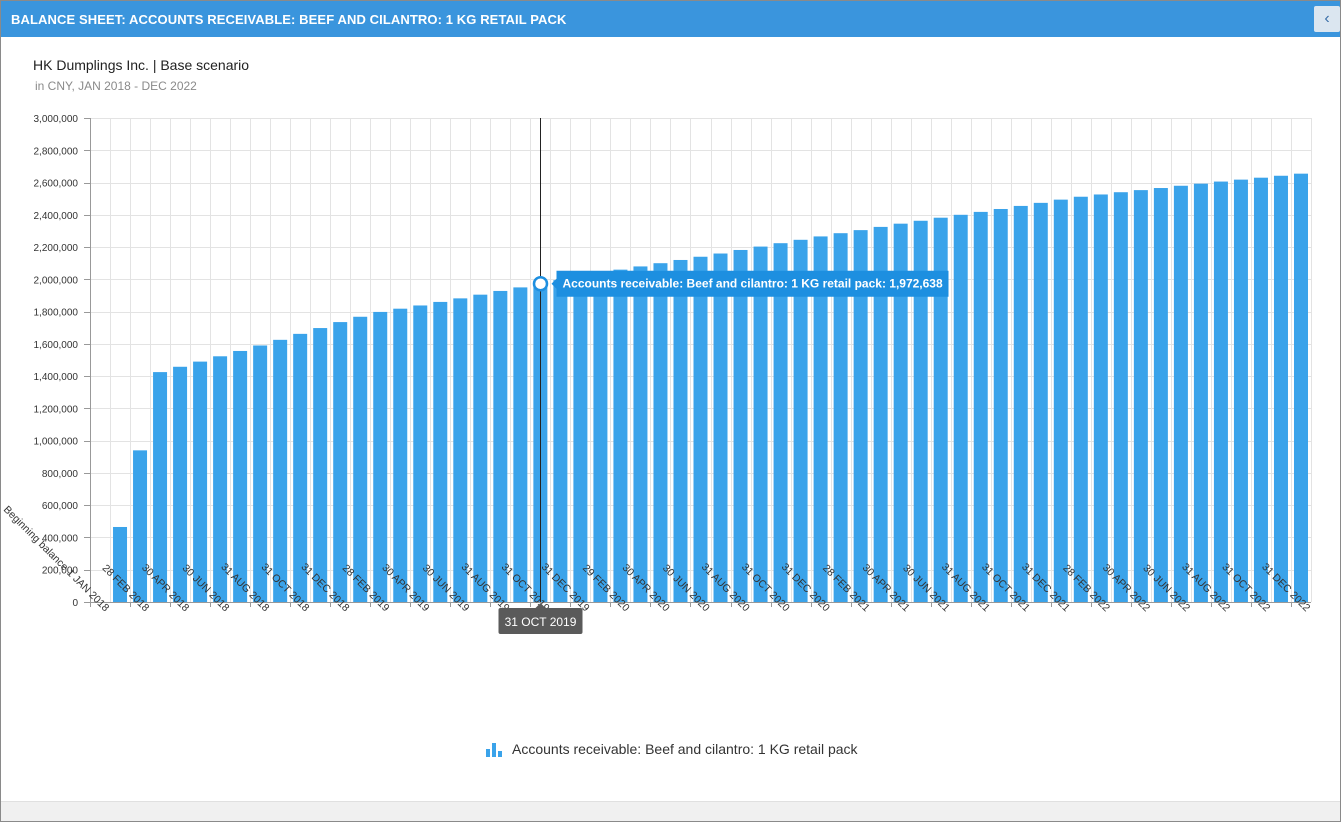  What do you see at coordinates (540, 283) in the screenshot?
I see `hover-point-marker` at bounding box center [540, 283].